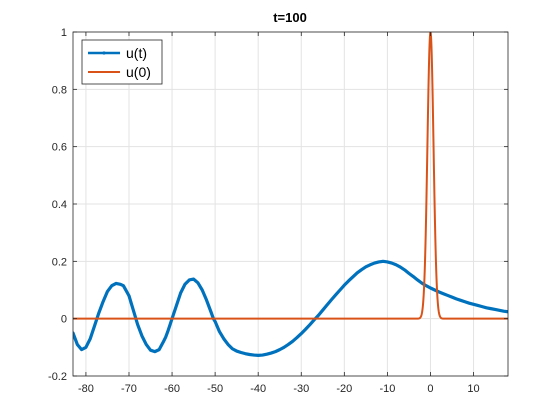 This screenshot has width=560, height=420. What do you see at coordinates (290, 17) in the screenshot?
I see `chart-title: t=100` at bounding box center [290, 17].